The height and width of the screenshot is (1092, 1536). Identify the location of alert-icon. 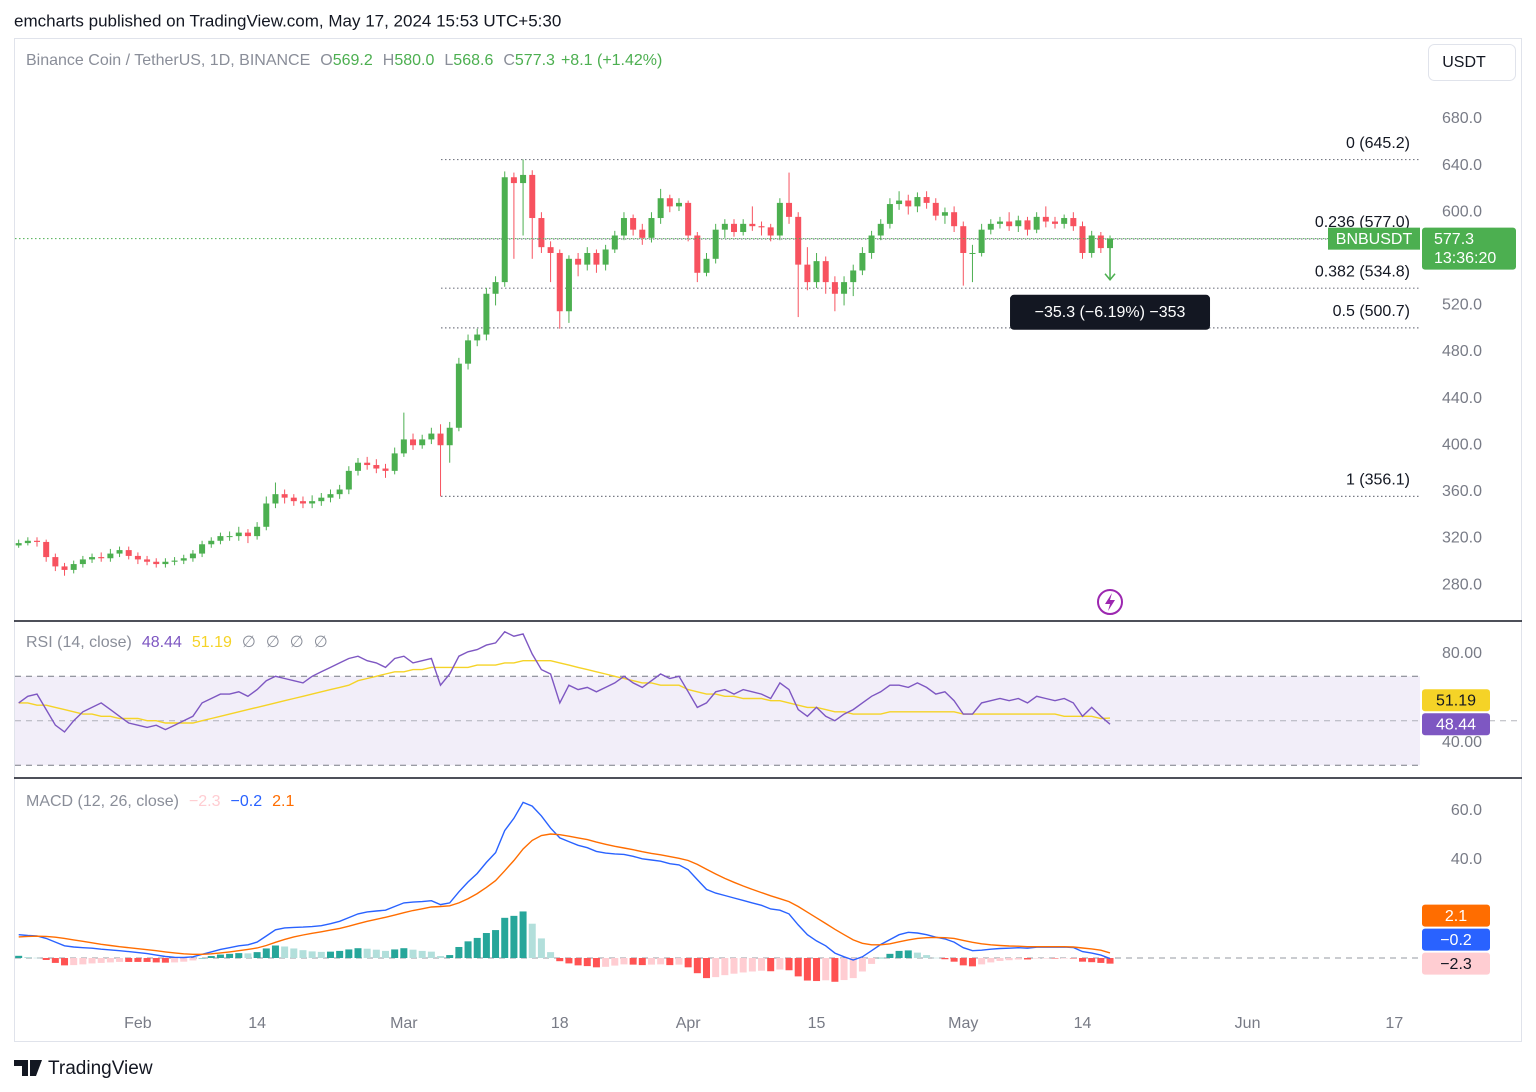
(1110, 602).